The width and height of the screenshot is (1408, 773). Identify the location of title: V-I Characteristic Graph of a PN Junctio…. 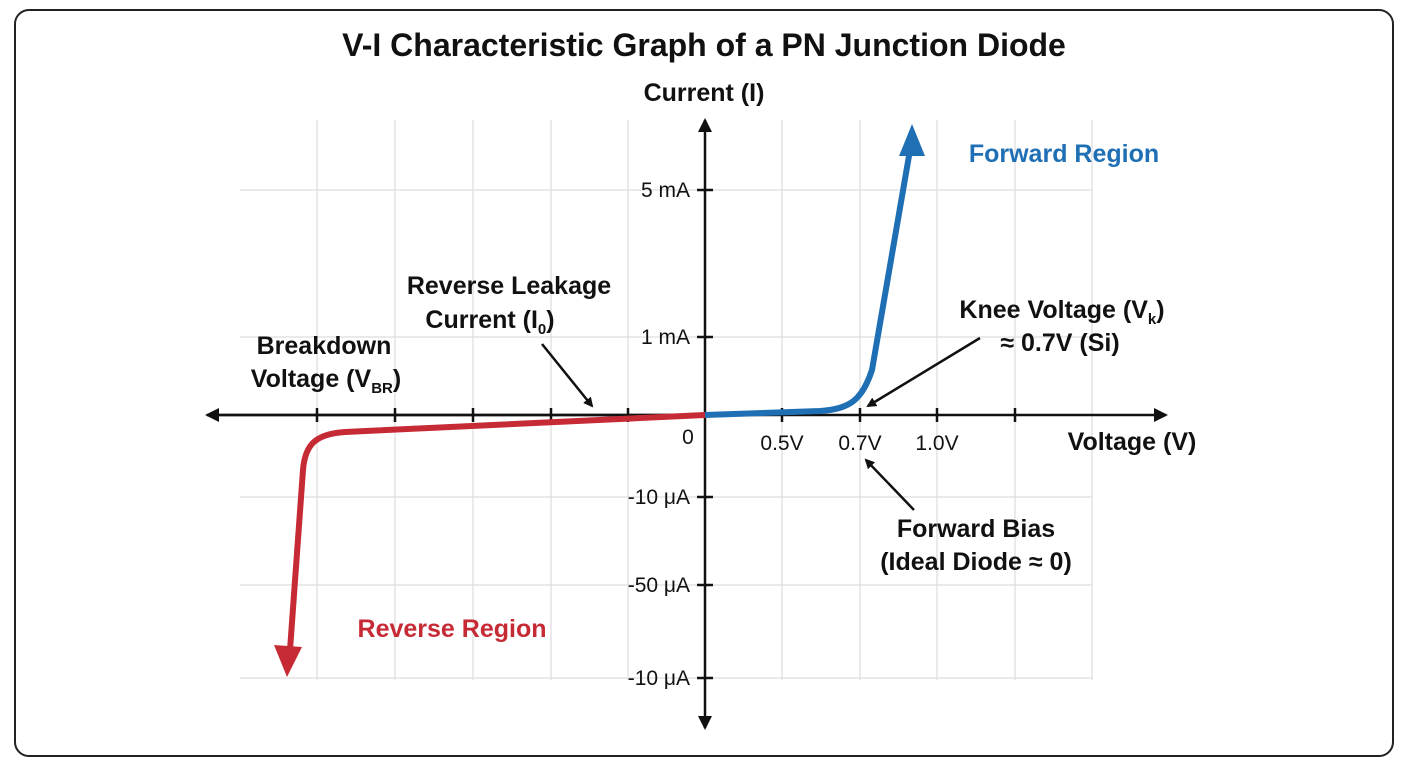
(704, 45).